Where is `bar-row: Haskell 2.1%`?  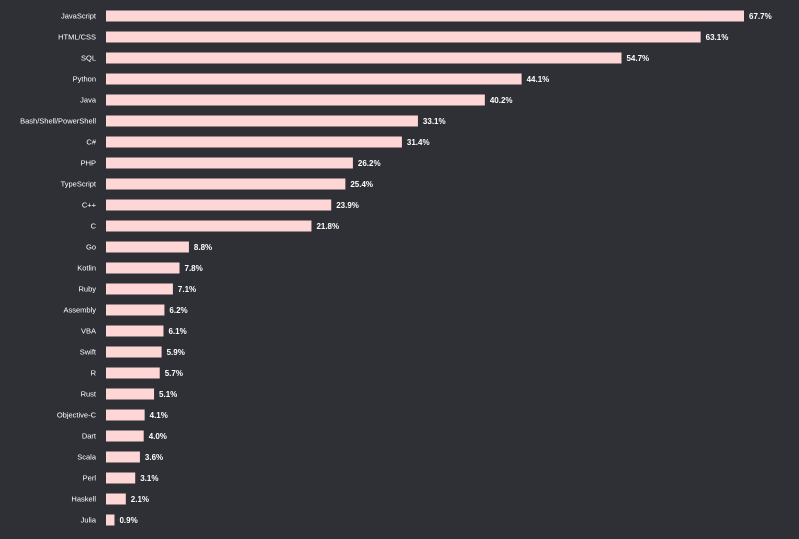 bar-row: Haskell 2.1% is located at coordinates (110, 499).